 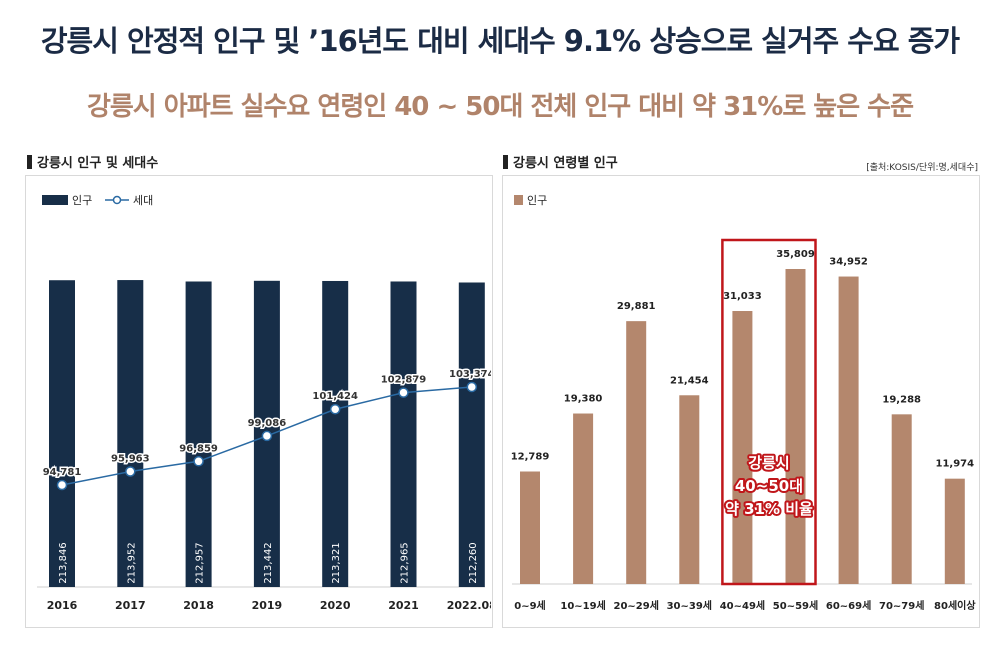 What do you see at coordinates (742, 296) in the screenshot?
I see `age-data-label: 31,033` at bounding box center [742, 296].